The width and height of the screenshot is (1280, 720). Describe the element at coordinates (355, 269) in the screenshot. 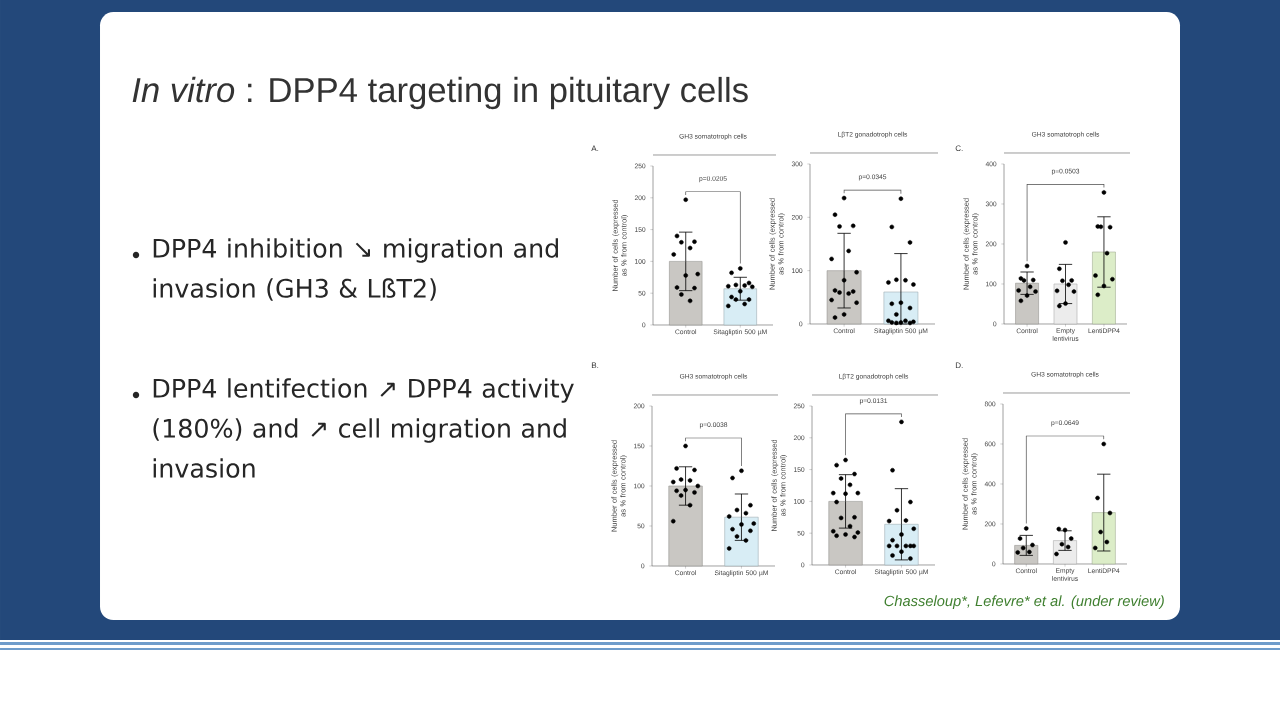

I see `text: DPP4 inhibition ↘ migration and invasion (GH3 & LßT2)` at that location.